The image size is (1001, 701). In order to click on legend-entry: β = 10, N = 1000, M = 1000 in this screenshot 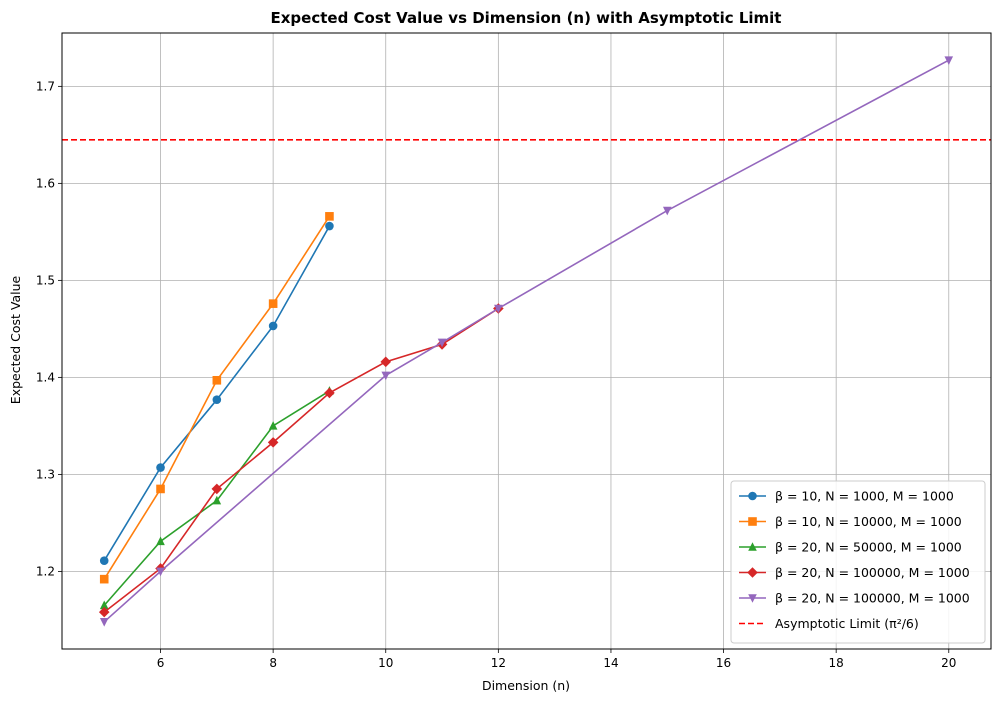, I will do `click(846, 496)`.